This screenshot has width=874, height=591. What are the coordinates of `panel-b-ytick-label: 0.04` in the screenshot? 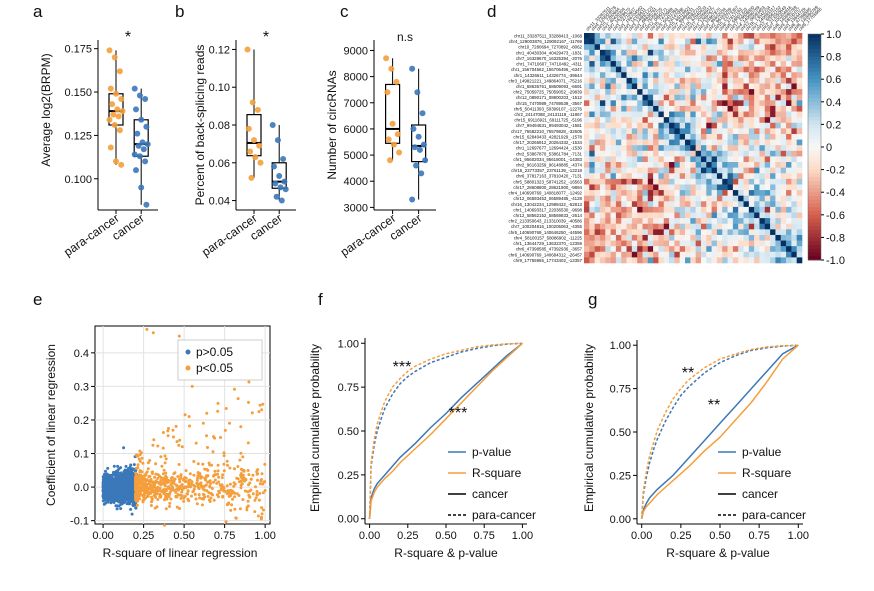 It's located at (219, 202).